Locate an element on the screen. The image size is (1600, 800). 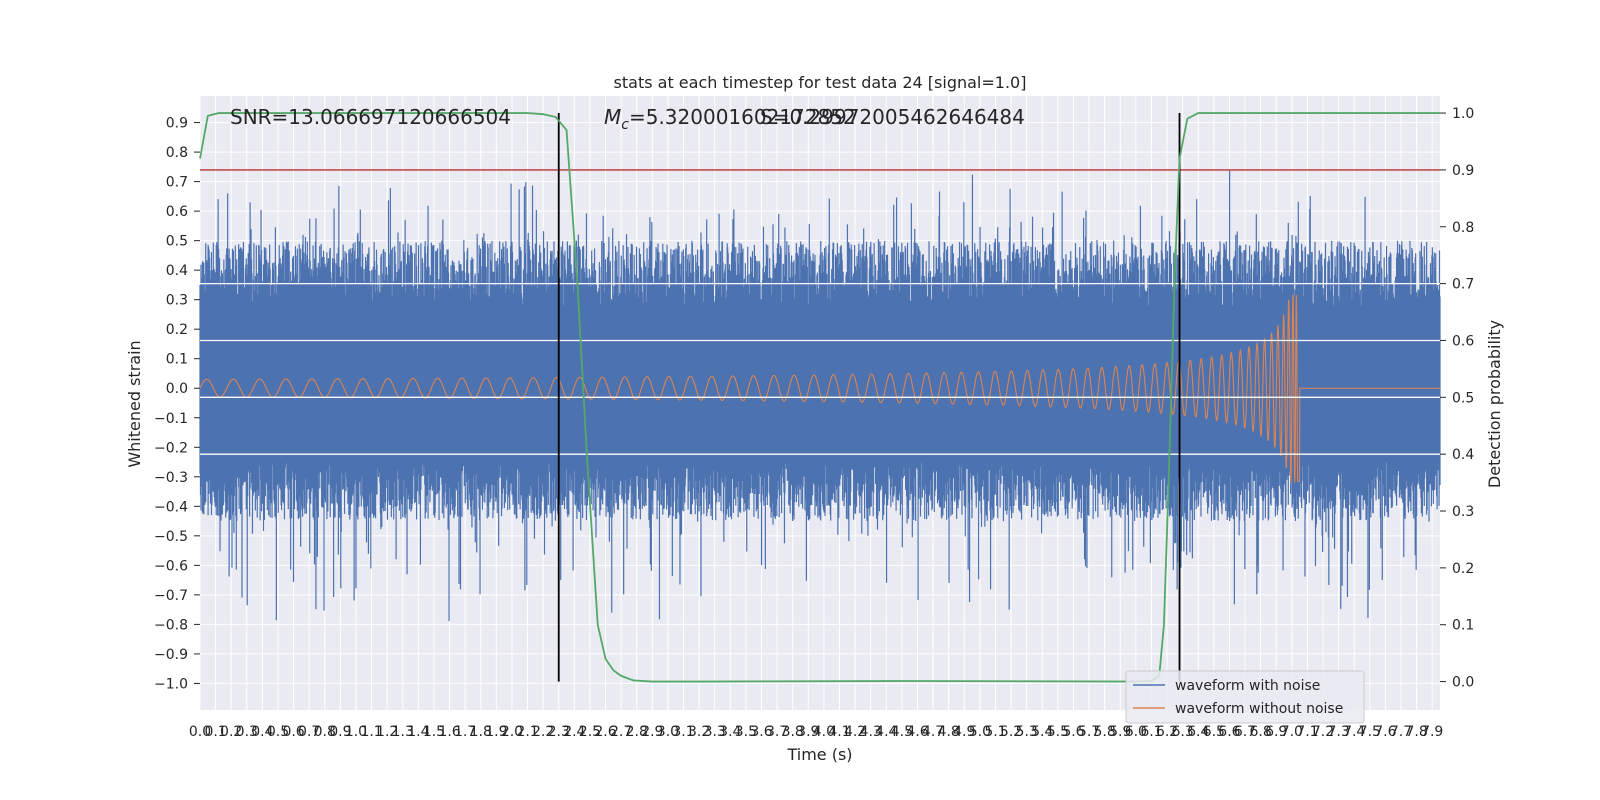
x-tick-label: 5.1 is located at coordinates (995, 732).